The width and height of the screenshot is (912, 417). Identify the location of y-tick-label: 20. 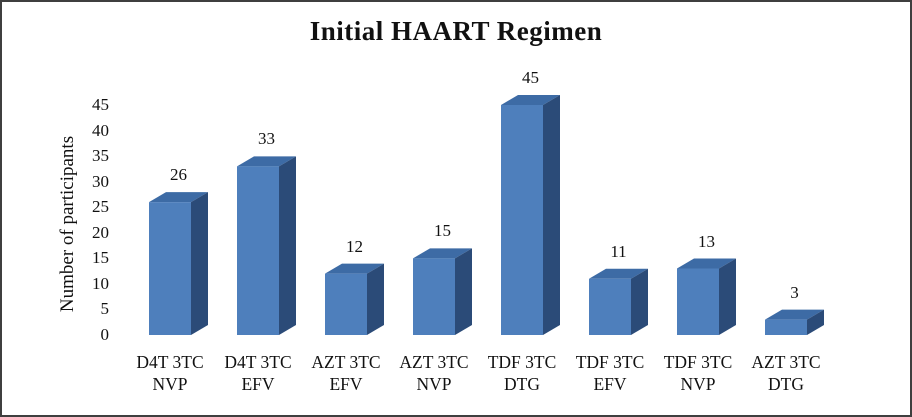
(100, 232).